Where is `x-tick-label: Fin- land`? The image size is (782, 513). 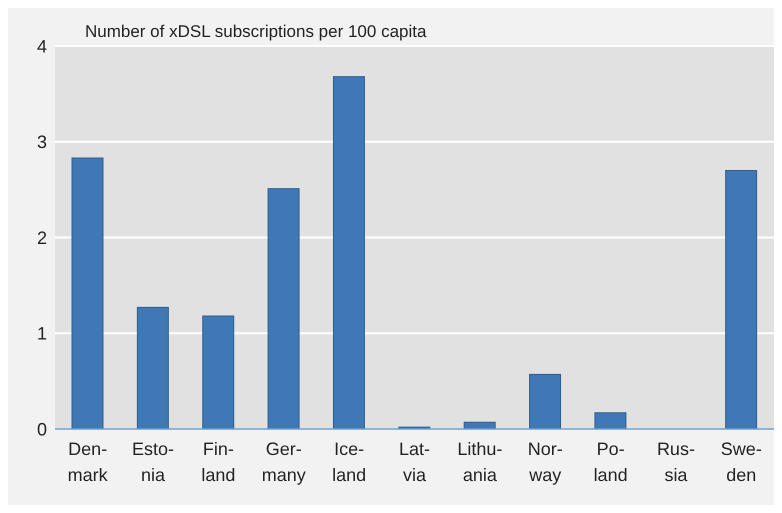 x-tick-label: Fin- land is located at coordinates (218, 462).